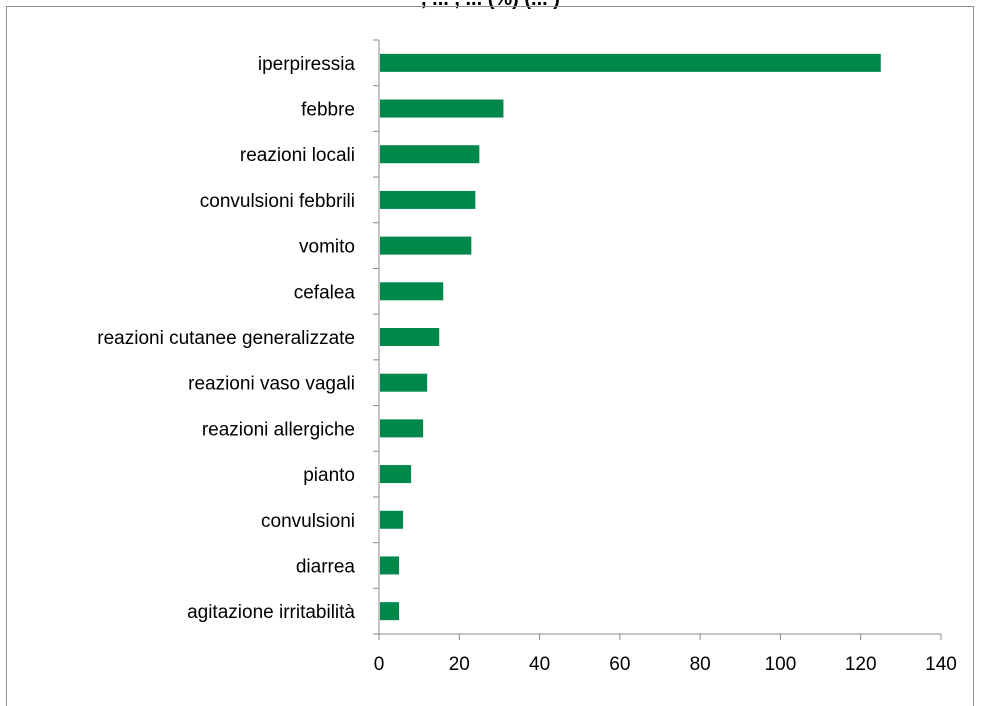  I want to click on x-tick-label: 140, so click(941, 664).